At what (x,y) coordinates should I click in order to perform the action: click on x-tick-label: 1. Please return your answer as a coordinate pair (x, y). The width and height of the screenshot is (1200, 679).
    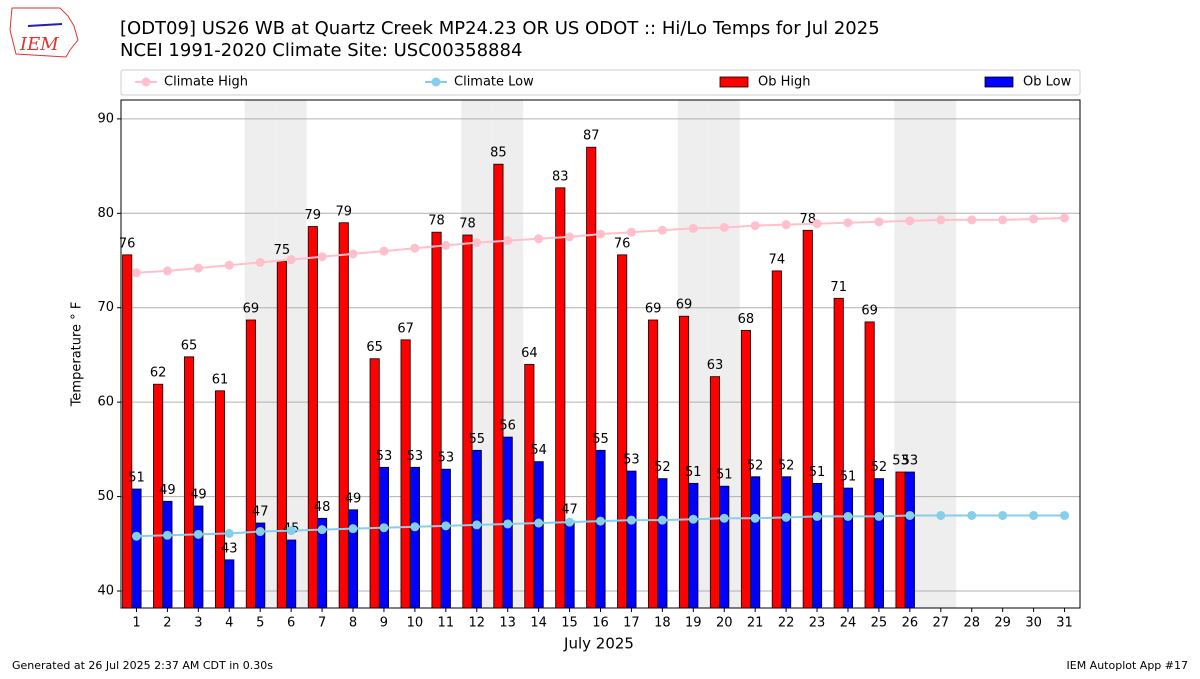
    Looking at the image, I should click on (136, 623).